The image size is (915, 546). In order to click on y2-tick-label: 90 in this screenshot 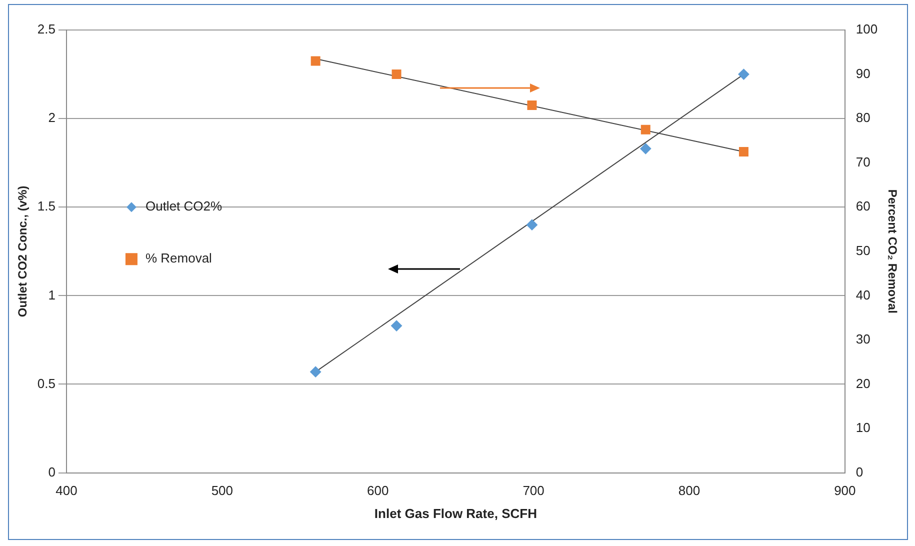, I will do `click(863, 73)`.